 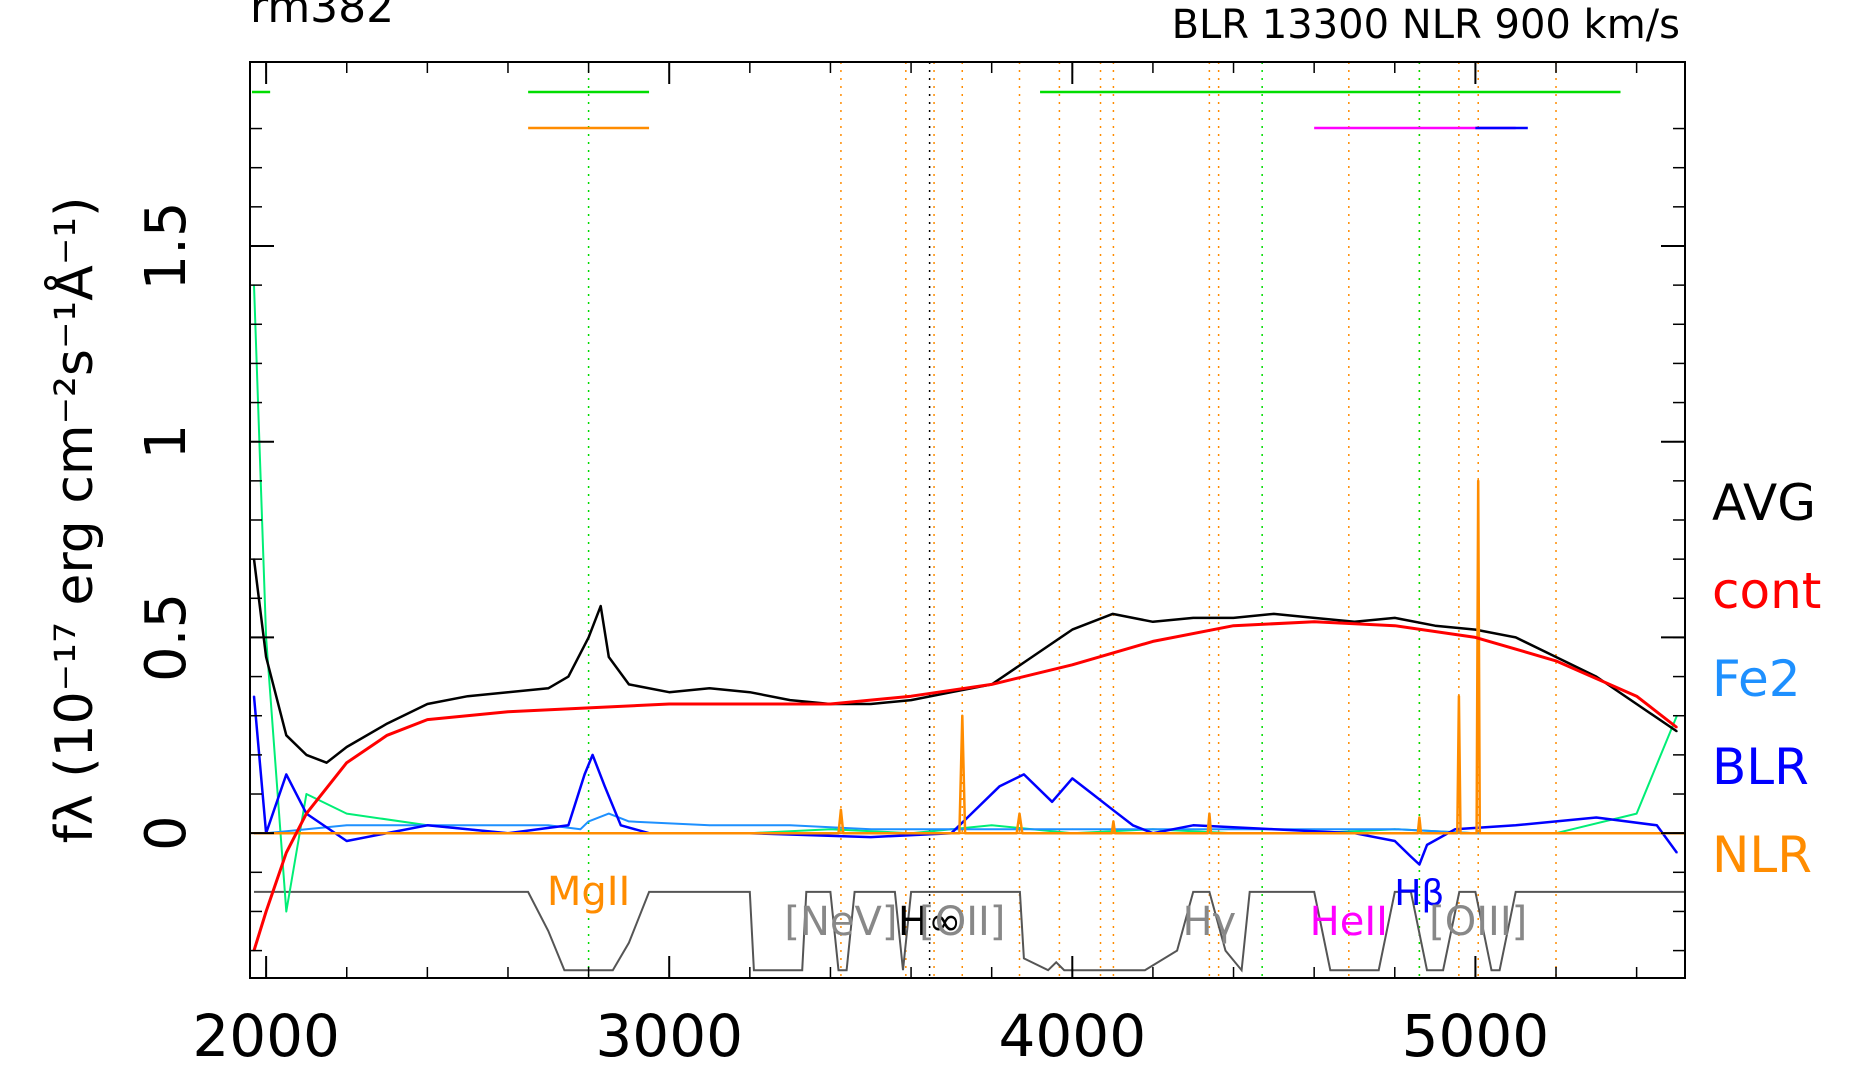 What do you see at coordinates (969, 931) in the screenshot?
I see `mask-curve` at bounding box center [969, 931].